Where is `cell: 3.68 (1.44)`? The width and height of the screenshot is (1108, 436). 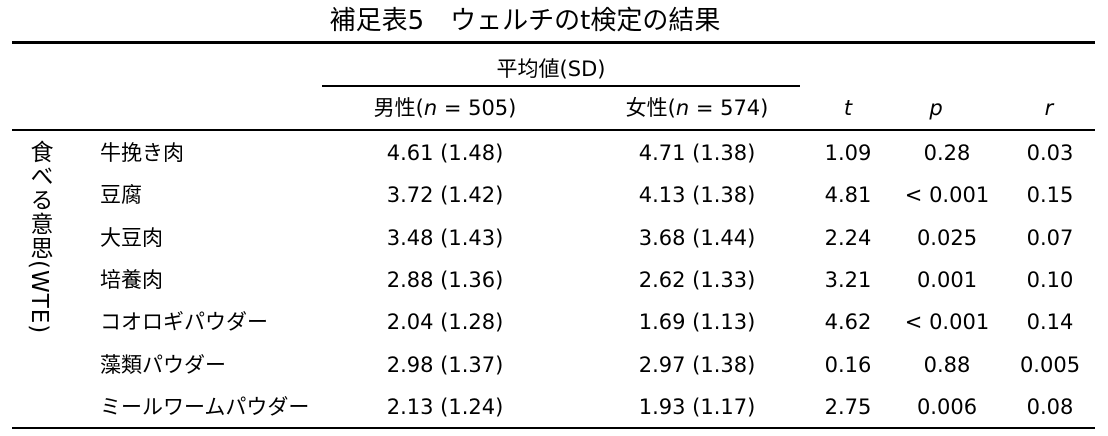
cell: 3.68 (1.44) is located at coordinates (697, 237).